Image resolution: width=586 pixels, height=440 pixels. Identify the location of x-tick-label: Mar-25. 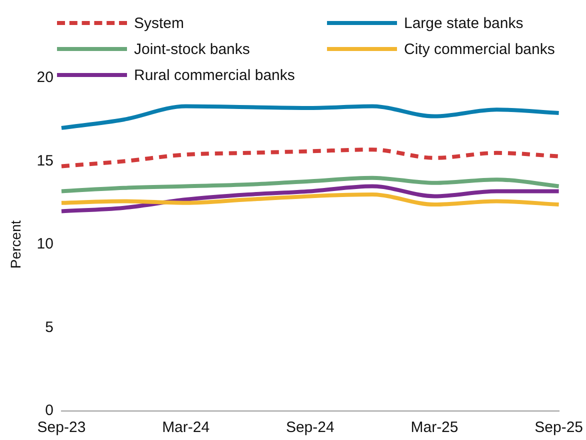
(434, 427).